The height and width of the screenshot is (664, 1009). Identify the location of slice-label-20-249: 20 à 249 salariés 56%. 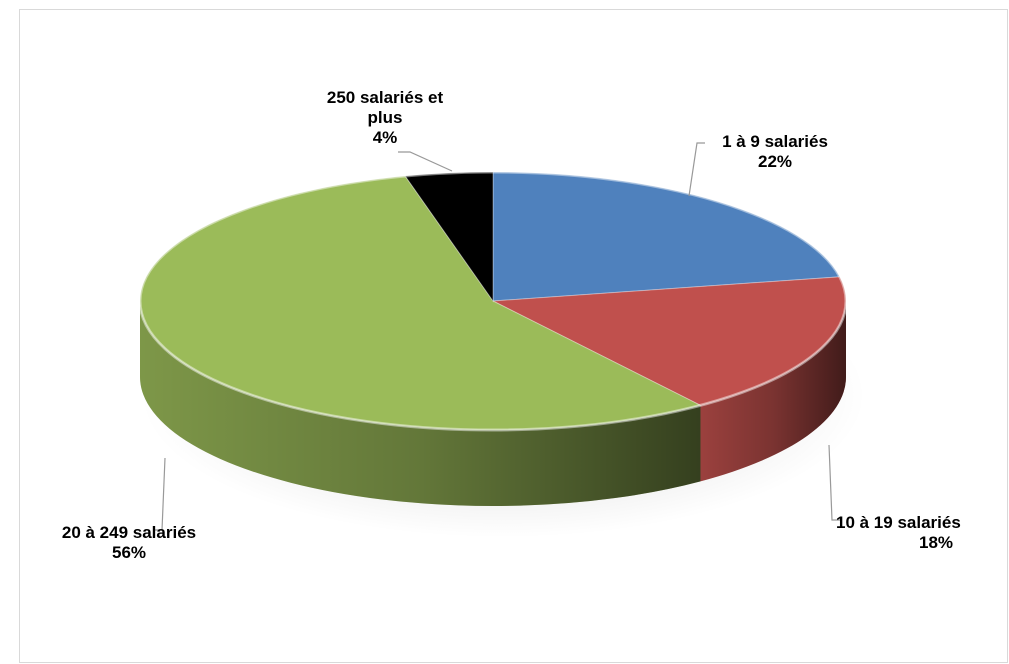
(129, 543).